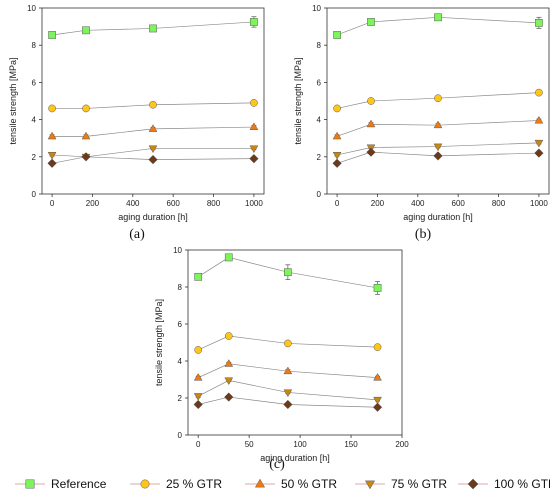  Describe the element at coordinates (319, 120) in the screenshot. I see `panel-b-y-tick-label: 4` at that location.